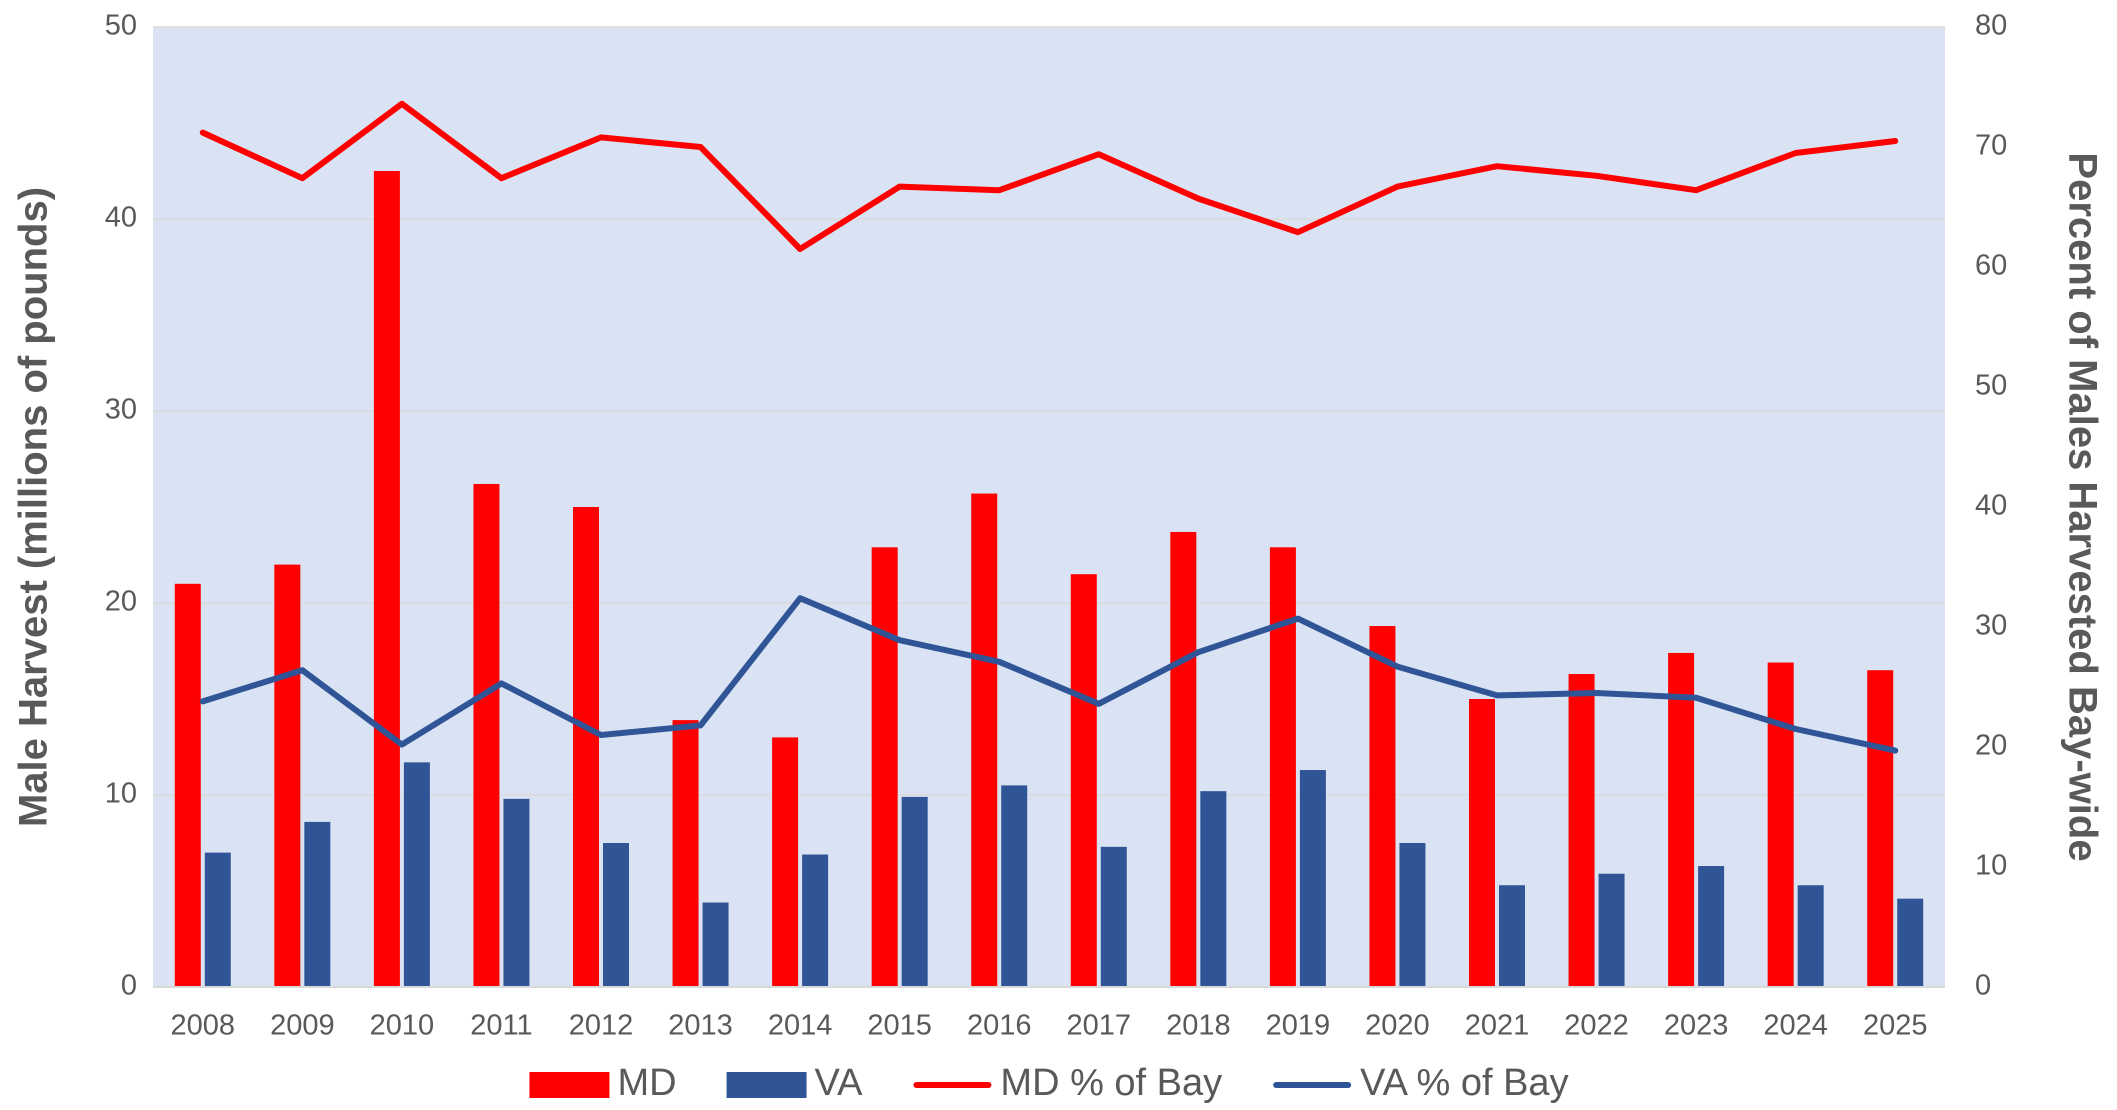  Describe the element at coordinates (1111, 1083) in the screenshot. I see `legend-label: MD % of Bay` at that location.